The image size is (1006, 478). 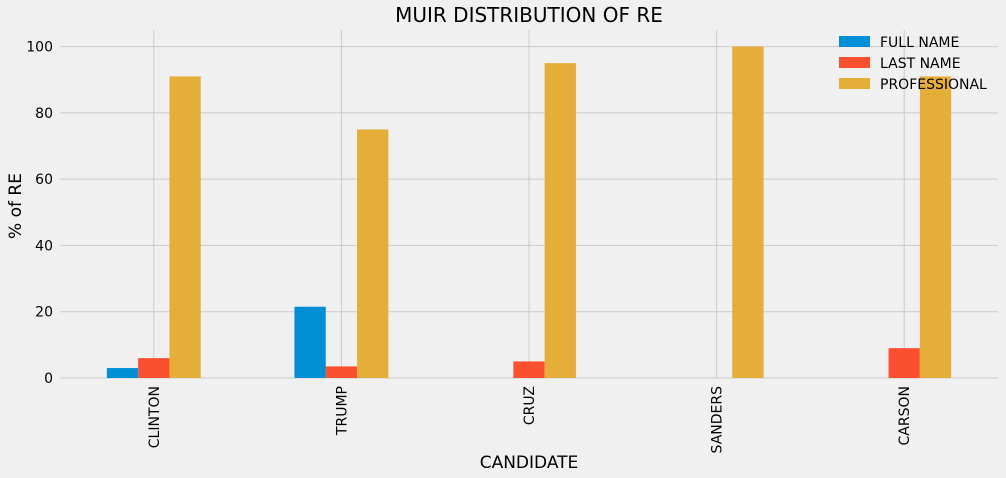 I want to click on x-tick-label: SANDERS, so click(x=718, y=420).